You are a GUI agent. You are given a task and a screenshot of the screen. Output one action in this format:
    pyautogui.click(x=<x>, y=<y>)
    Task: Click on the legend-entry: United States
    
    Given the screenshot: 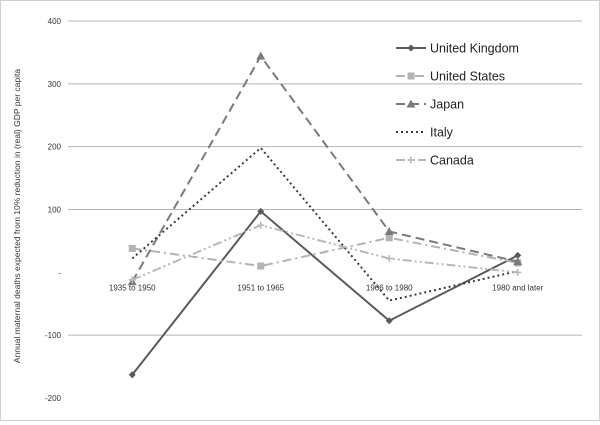 What is the action you would take?
    pyautogui.click(x=450, y=77)
    